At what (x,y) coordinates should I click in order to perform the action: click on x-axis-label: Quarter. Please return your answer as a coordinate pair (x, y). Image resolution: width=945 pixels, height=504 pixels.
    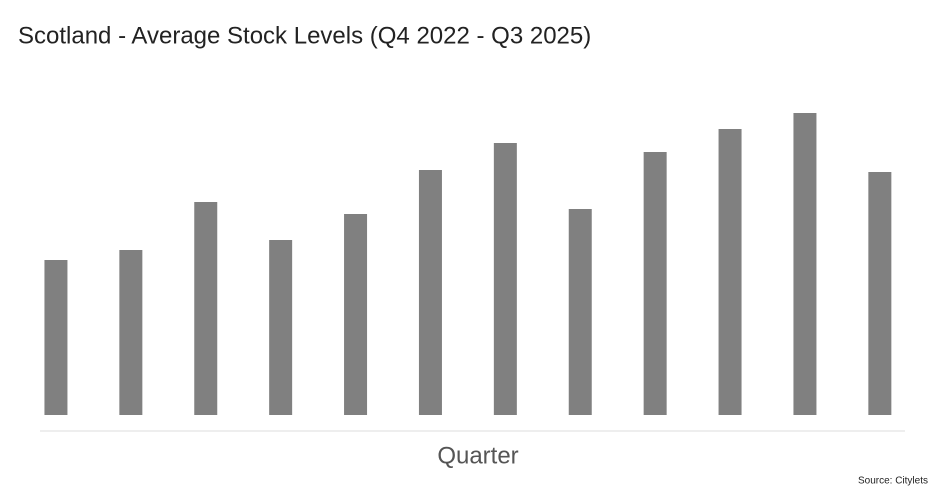
    Looking at the image, I should click on (477, 455).